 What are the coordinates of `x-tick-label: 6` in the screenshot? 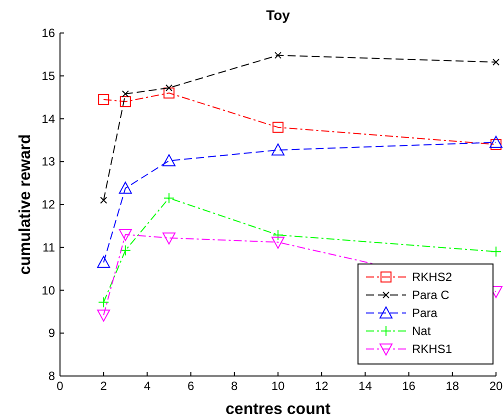 It's located at (190, 386).